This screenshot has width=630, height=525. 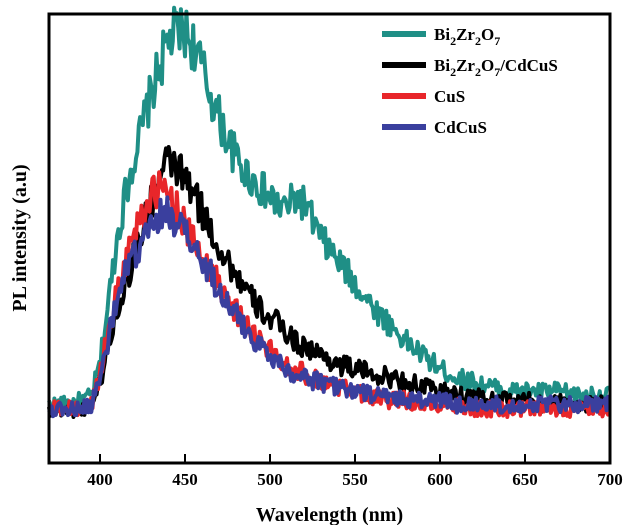 What do you see at coordinates (20, 237) in the screenshot?
I see `y-axis-title: PL intensity (a.u)` at bounding box center [20, 237].